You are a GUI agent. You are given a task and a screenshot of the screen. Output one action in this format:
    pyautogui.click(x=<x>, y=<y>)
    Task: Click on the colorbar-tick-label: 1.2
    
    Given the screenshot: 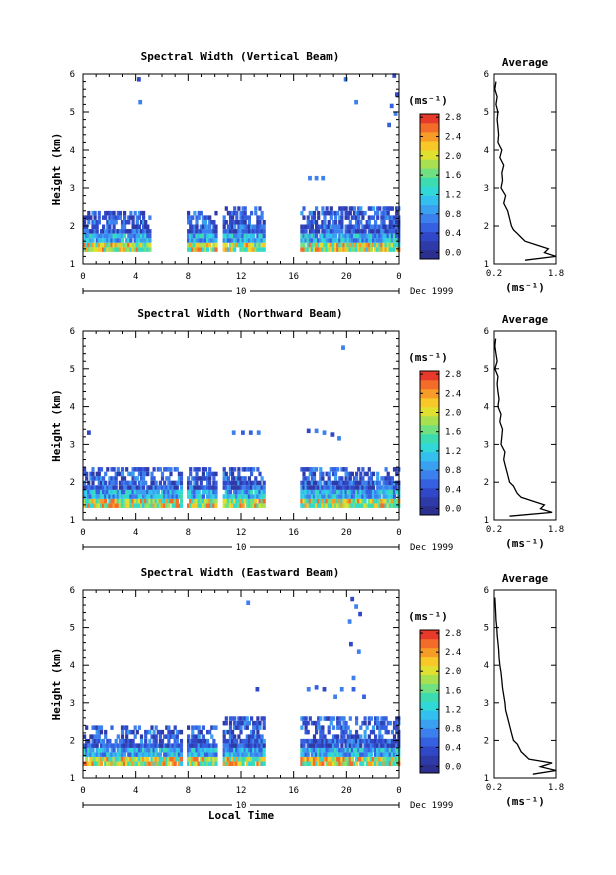 What is the action you would take?
    pyautogui.click(x=453, y=195)
    